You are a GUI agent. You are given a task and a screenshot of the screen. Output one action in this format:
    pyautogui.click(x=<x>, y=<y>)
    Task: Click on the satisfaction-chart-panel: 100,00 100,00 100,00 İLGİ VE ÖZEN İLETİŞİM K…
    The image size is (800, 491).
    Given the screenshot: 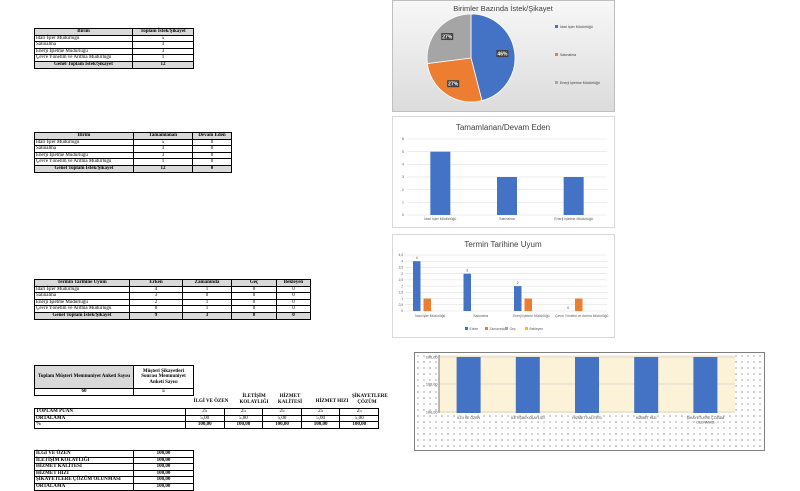 What is the action you would take?
    pyautogui.click(x=589, y=401)
    